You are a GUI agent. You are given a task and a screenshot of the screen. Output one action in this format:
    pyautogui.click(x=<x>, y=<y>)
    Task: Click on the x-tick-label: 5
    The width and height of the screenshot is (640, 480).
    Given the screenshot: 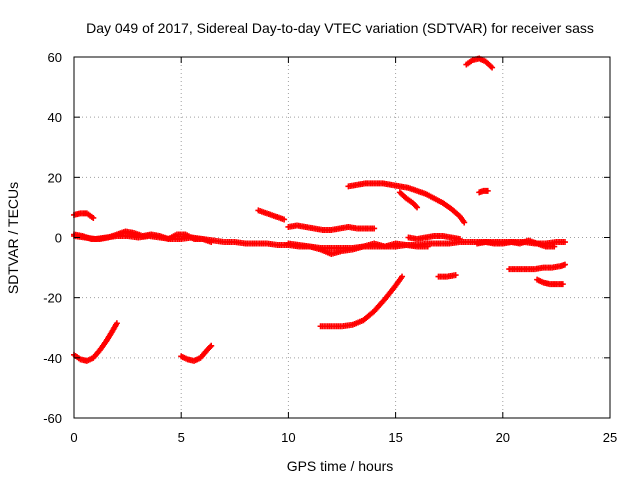 What is the action you would take?
    pyautogui.click(x=181, y=437)
    